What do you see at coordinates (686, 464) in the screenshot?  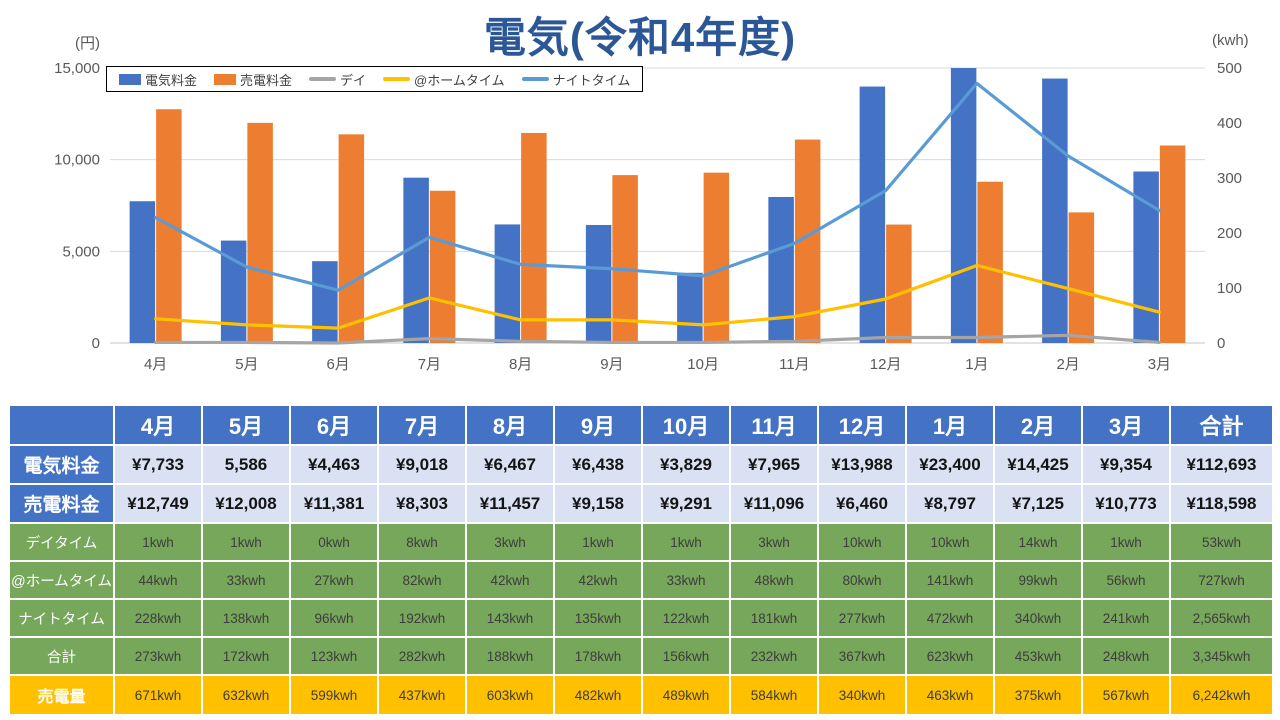 I see `table-cell: ¥3,829` at bounding box center [686, 464].